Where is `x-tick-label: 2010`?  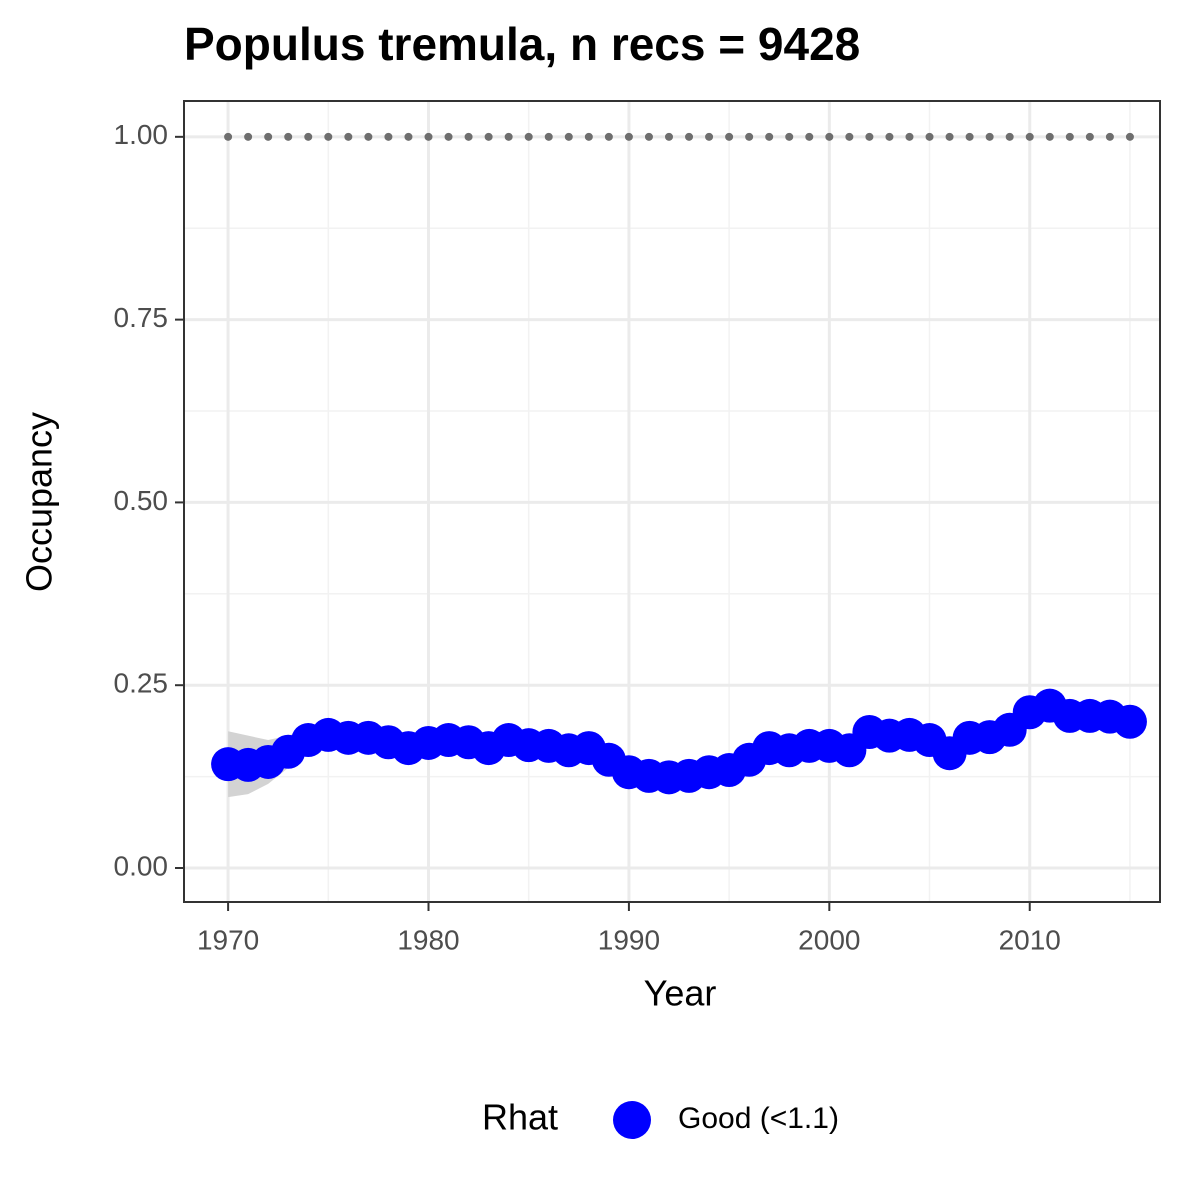 x-tick-label: 2010 is located at coordinates (1030, 939).